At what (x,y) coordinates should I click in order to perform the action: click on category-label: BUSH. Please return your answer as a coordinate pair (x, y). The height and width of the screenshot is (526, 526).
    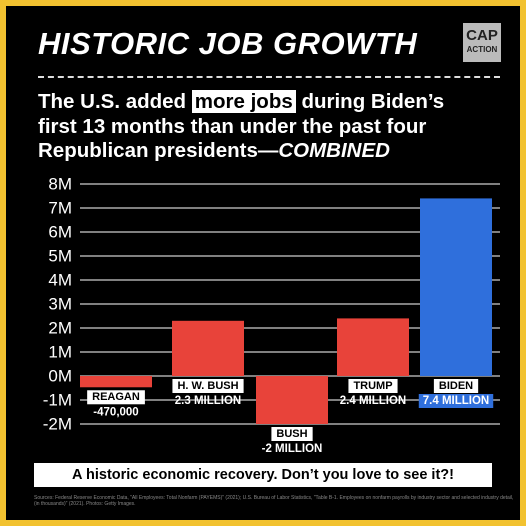
    Looking at the image, I should click on (291, 434).